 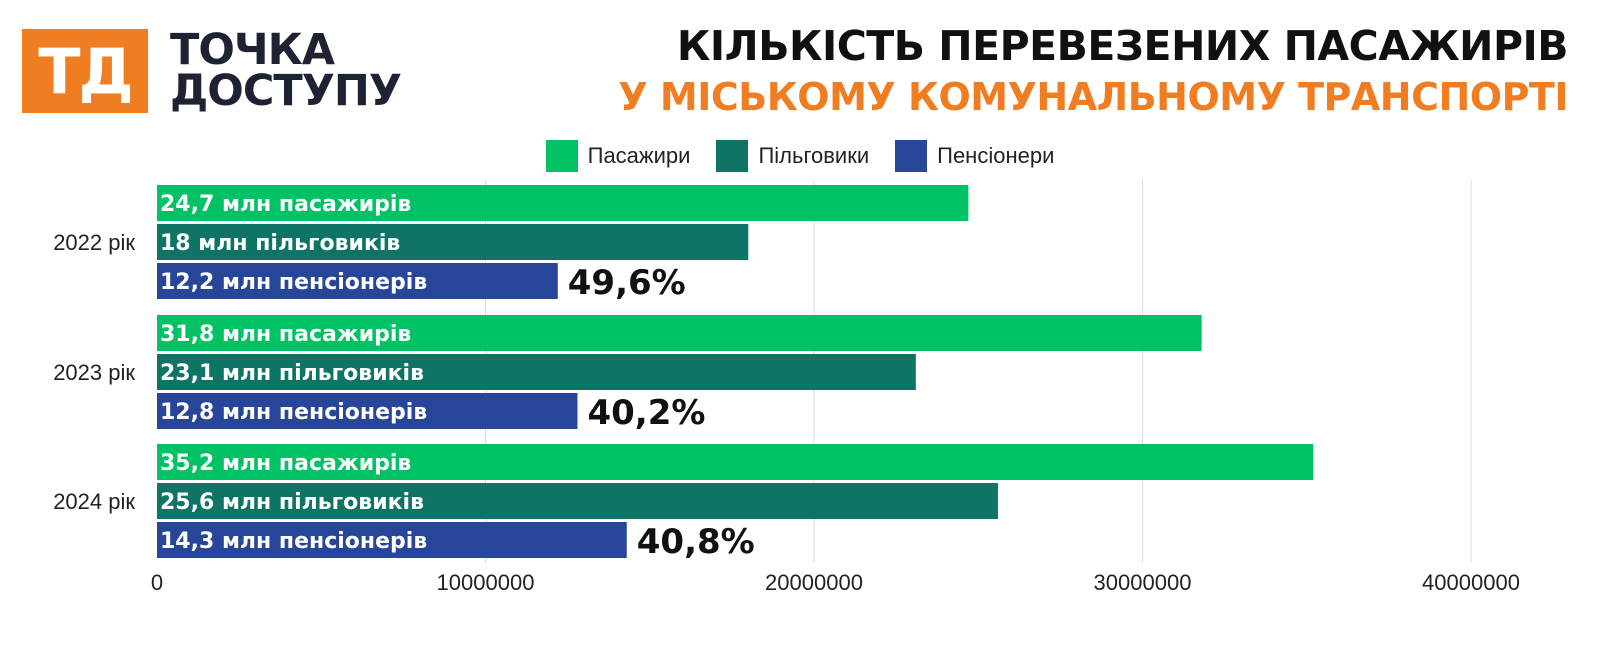 I want to click on percent-annotation: 40,8%, so click(x=696, y=542).